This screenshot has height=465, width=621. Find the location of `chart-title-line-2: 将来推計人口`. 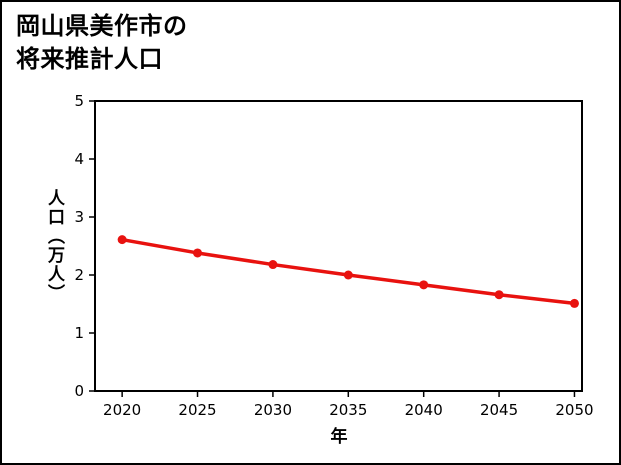

chart-title-line-2: 将来推計人口 is located at coordinates (89, 59).